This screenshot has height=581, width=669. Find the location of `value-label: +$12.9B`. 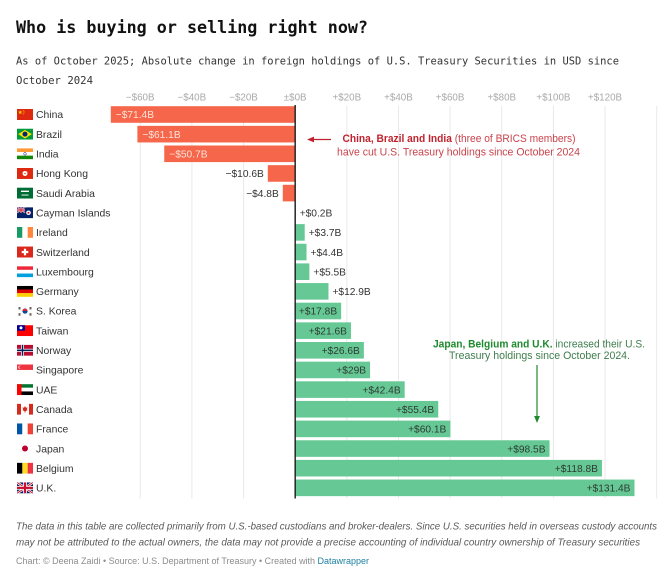

value-label: +$12.9B is located at coordinates (351, 292).